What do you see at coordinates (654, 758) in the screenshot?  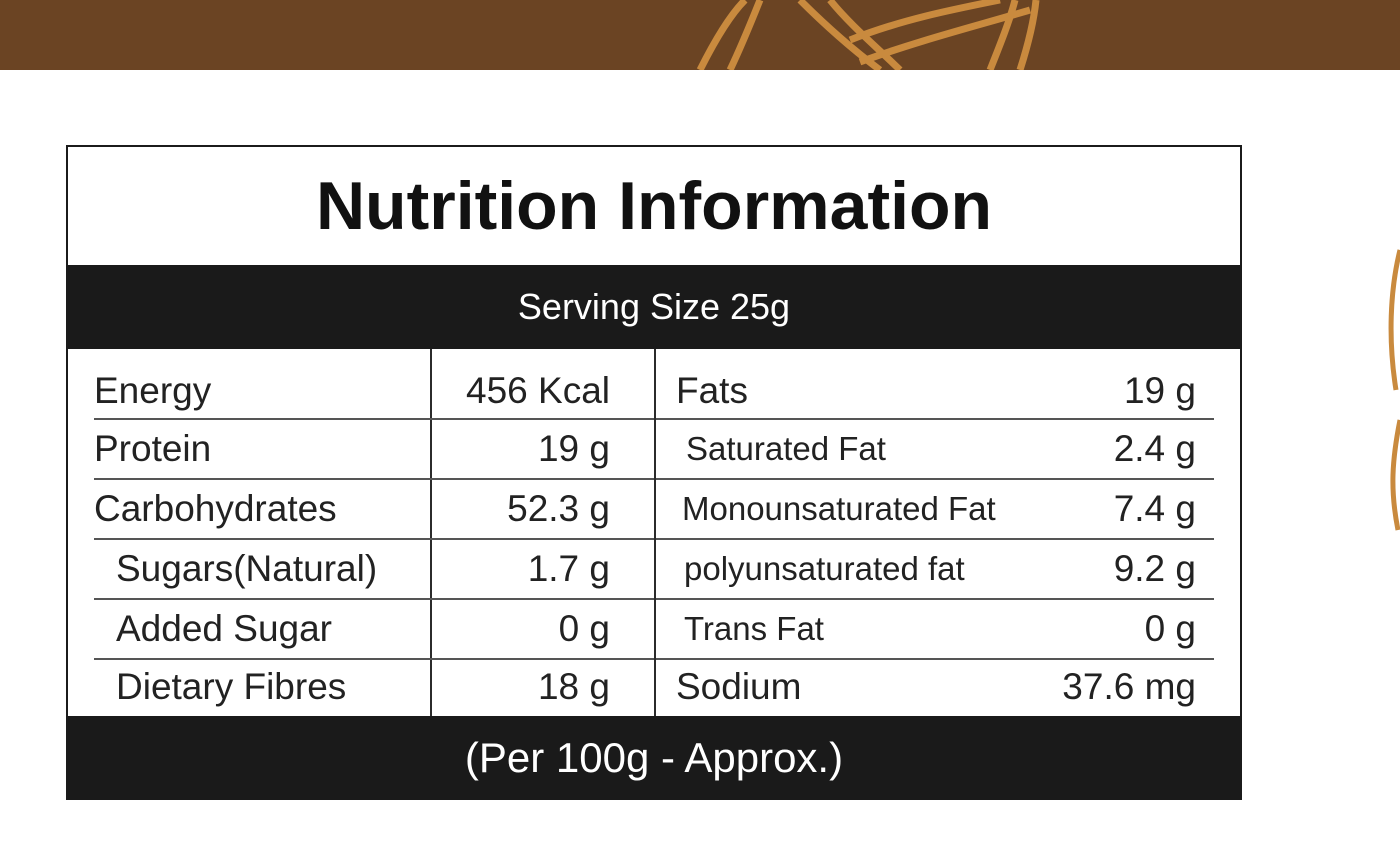 I see `per-100g-note: (Per 100g - Approx.)` at bounding box center [654, 758].